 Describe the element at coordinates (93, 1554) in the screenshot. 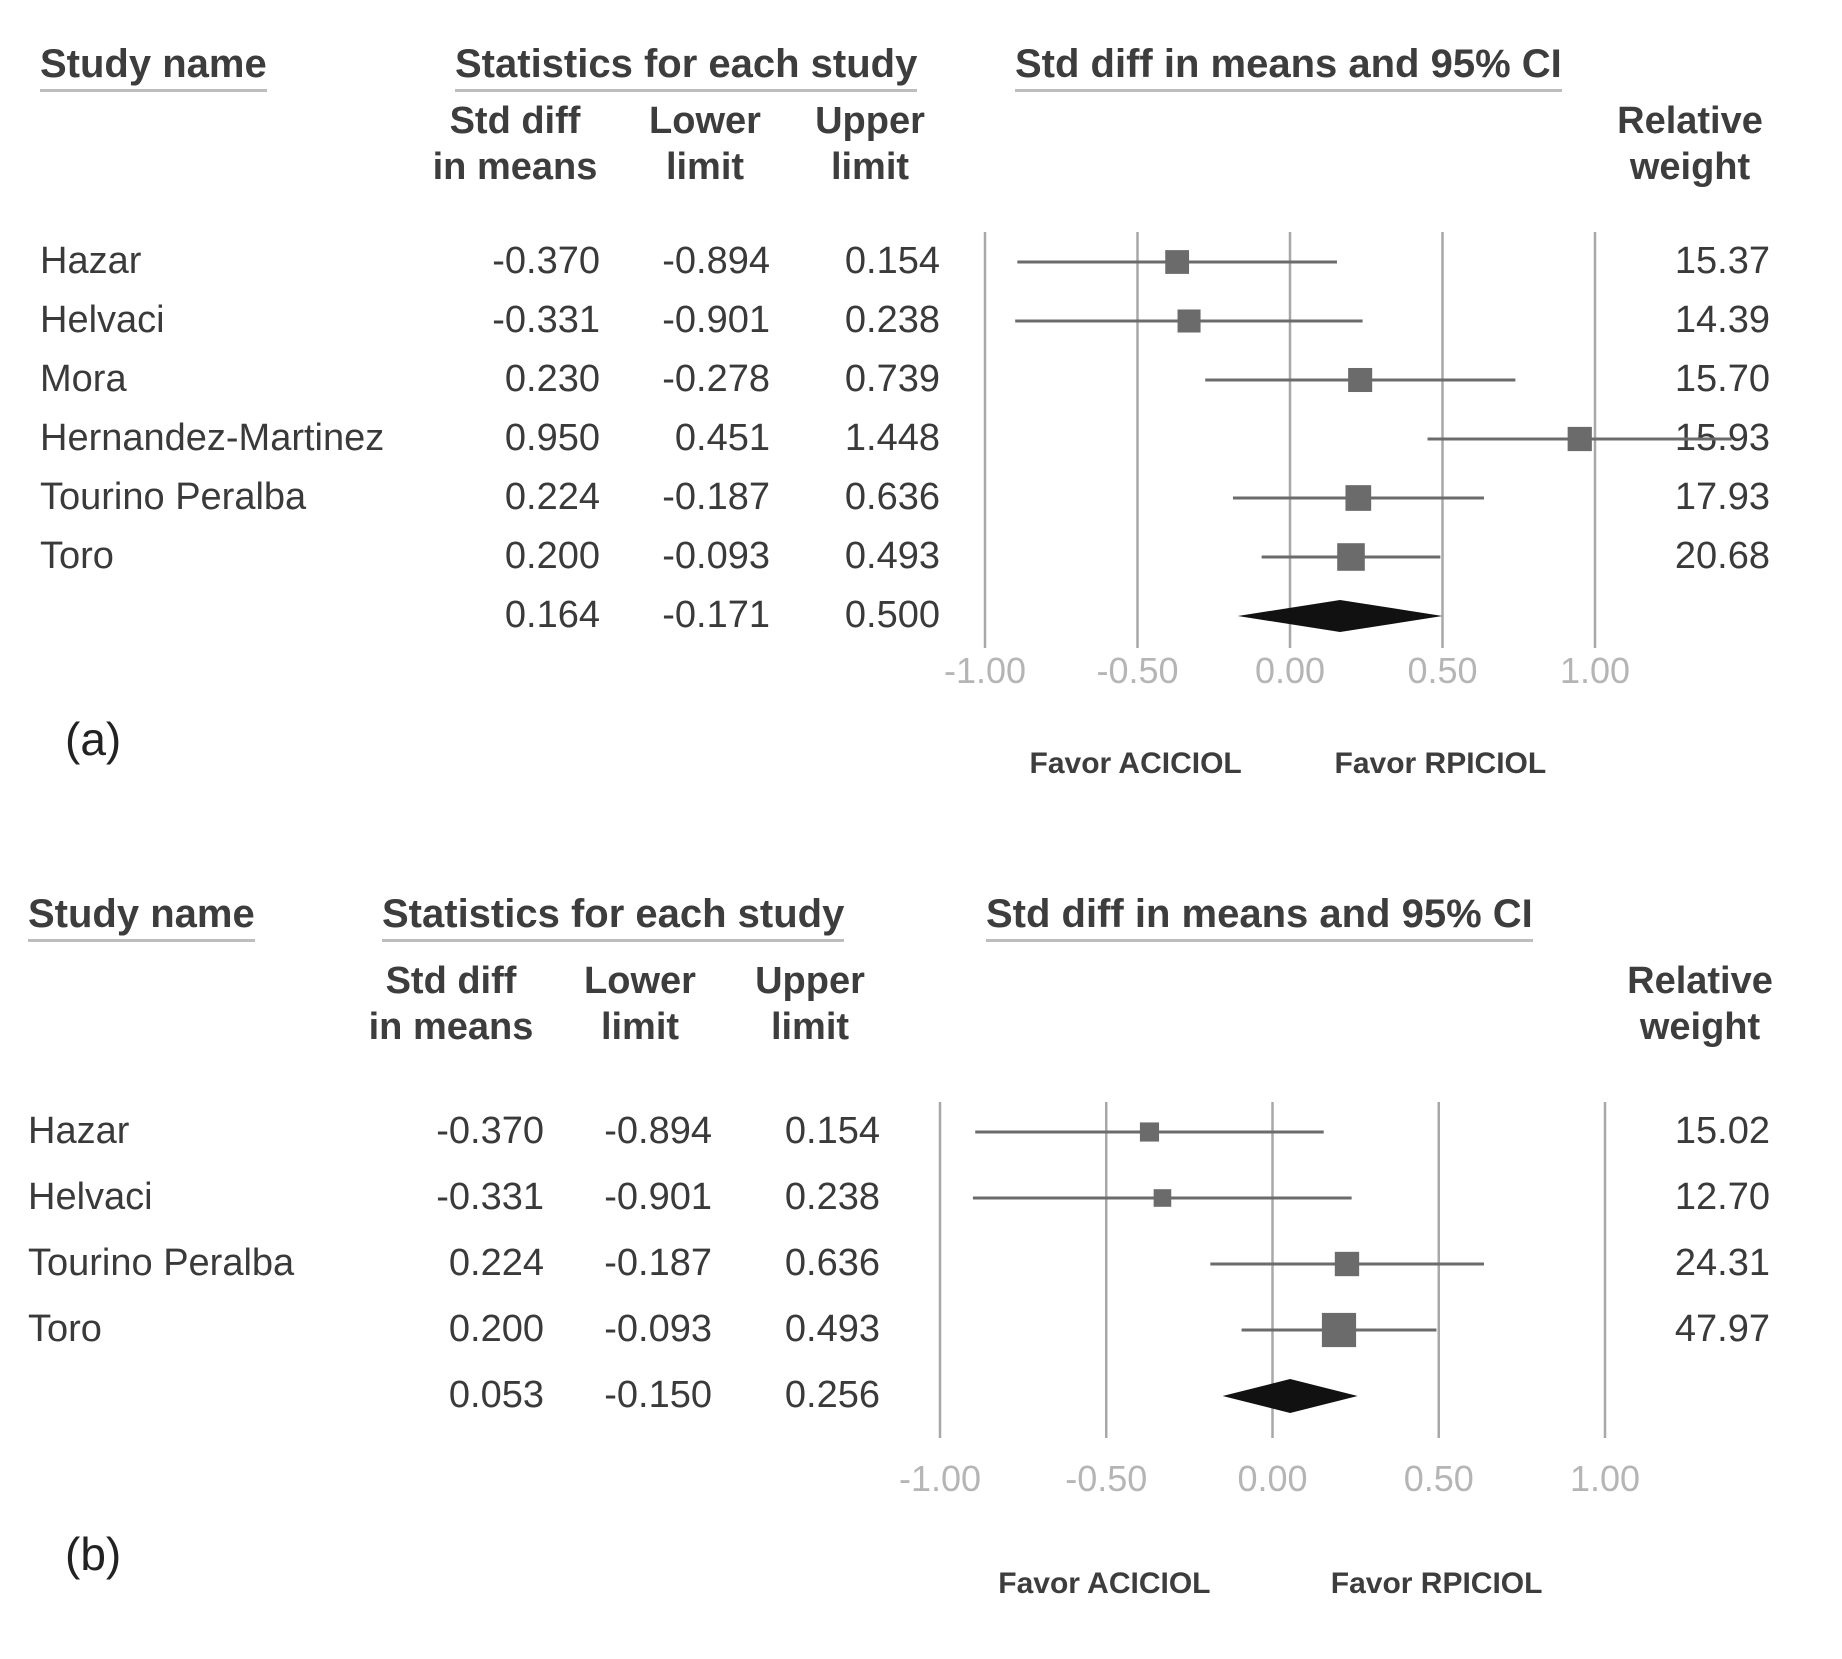

I see `panel-label: (b)` at that location.